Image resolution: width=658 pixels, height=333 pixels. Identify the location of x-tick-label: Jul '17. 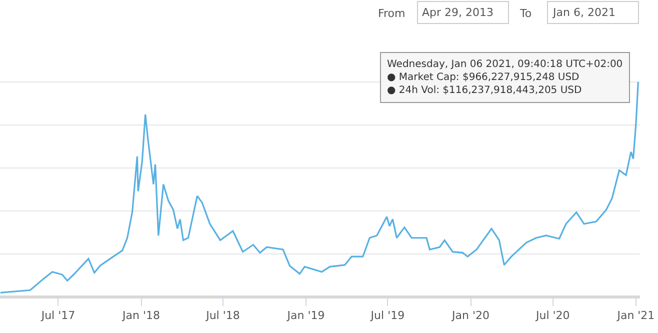
(58, 315).